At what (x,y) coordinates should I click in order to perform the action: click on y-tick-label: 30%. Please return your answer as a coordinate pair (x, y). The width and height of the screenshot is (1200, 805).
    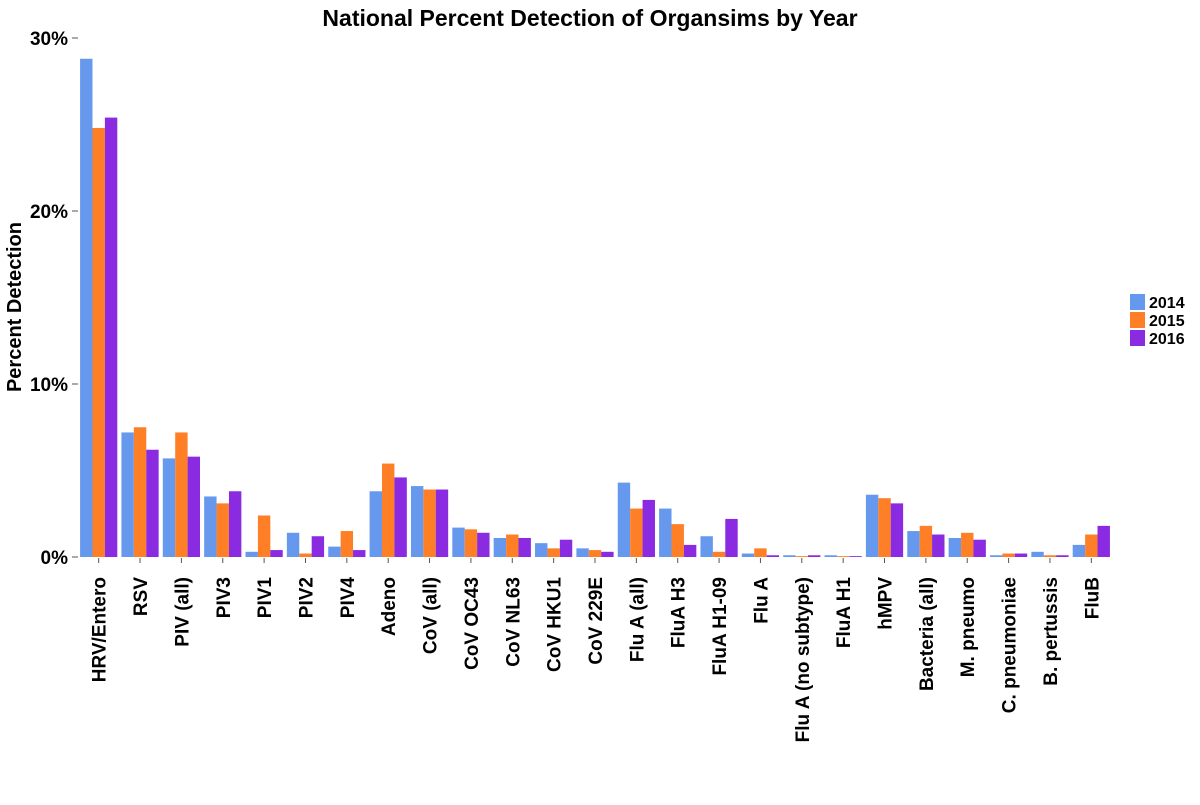
    Looking at the image, I should click on (49, 39).